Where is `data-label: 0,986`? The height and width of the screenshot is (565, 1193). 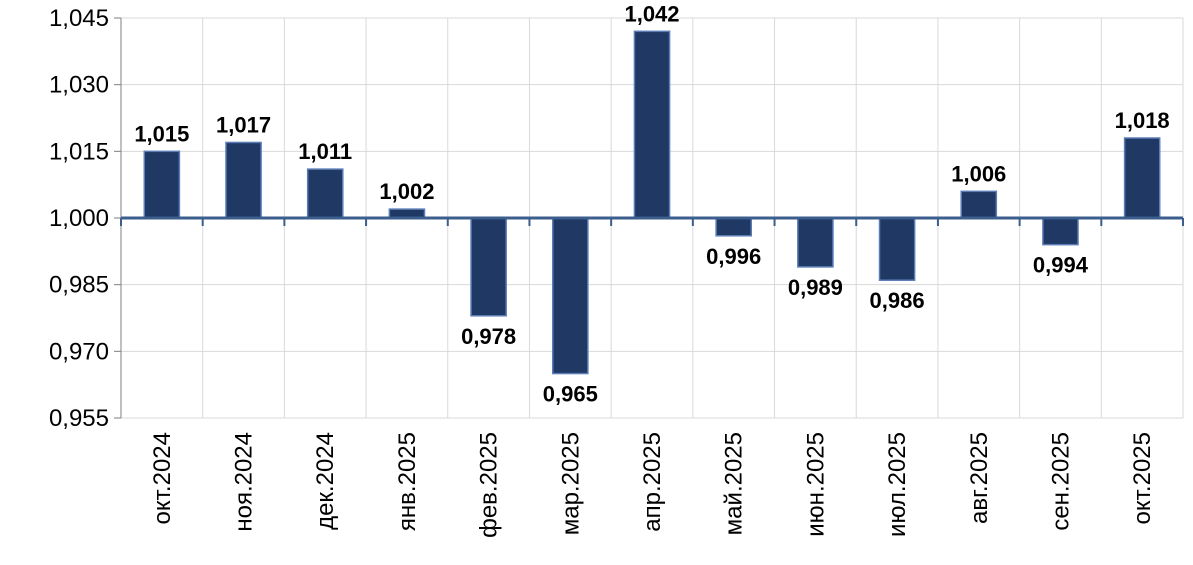
data-label: 0,986 is located at coordinates (897, 300).